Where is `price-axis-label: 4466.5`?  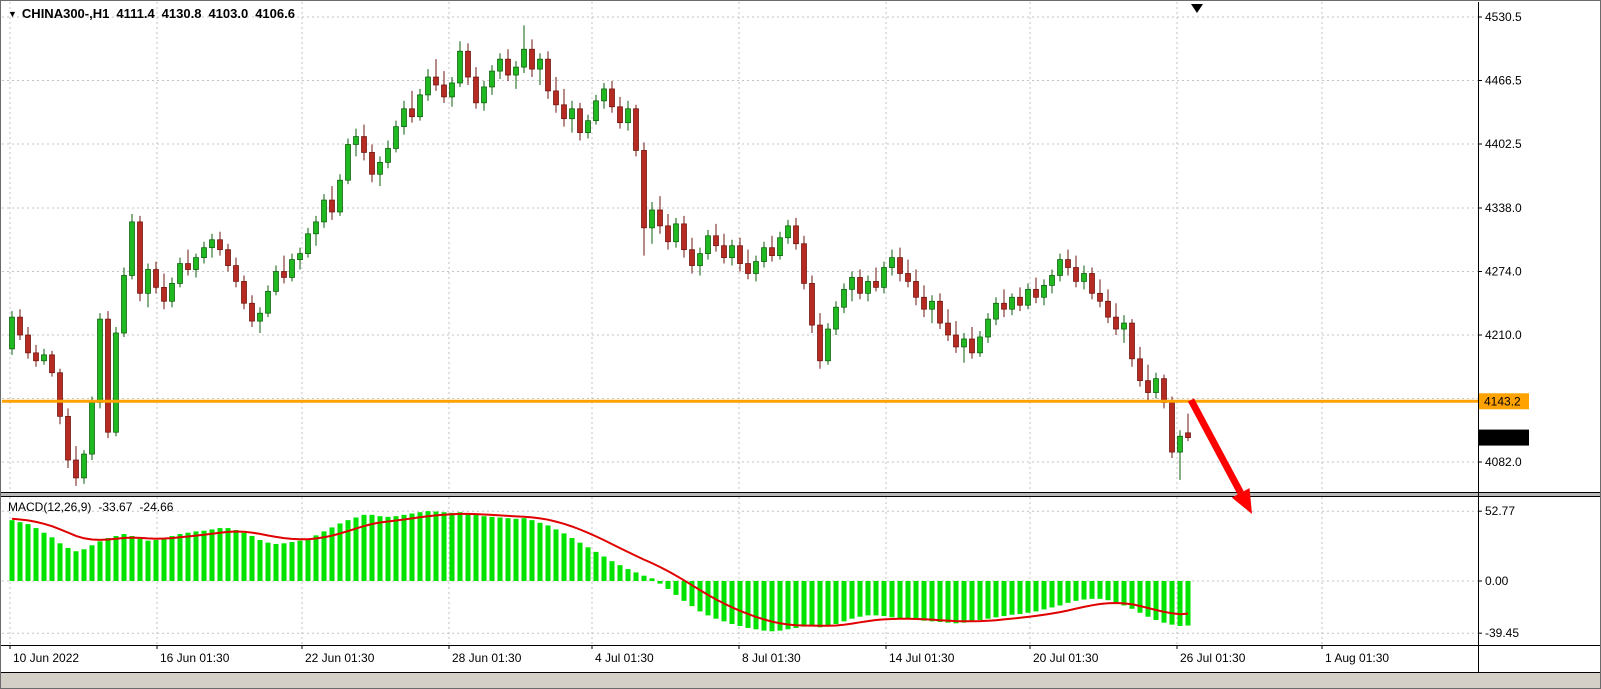 price-axis-label: 4466.5 is located at coordinates (1503, 81).